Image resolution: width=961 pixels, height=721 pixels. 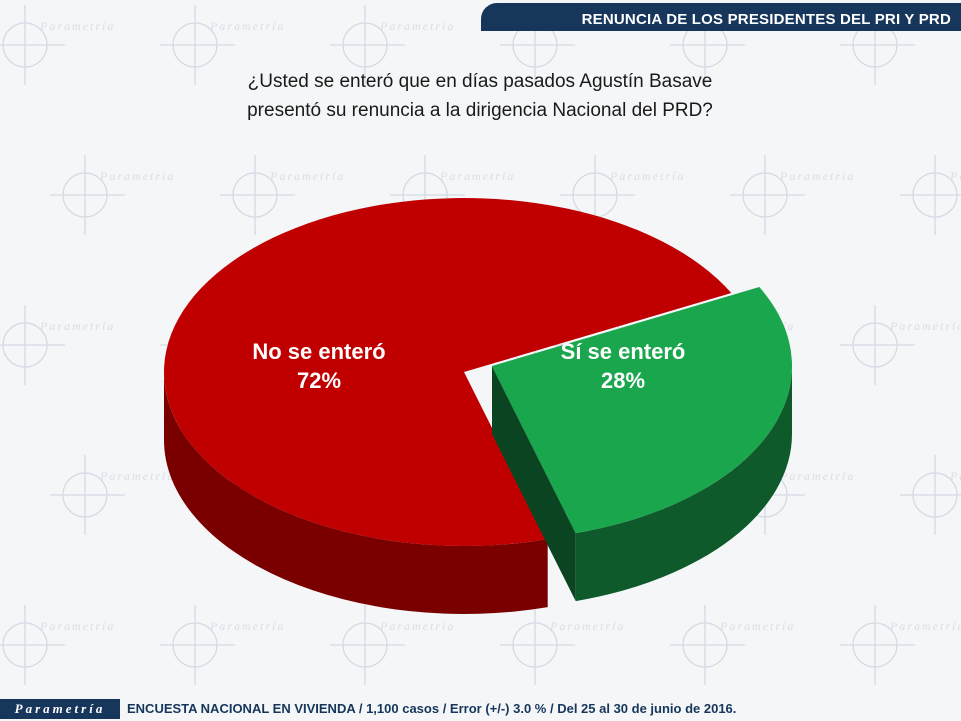 I want to click on slice-label-si-value: 28%, so click(x=623, y=380).